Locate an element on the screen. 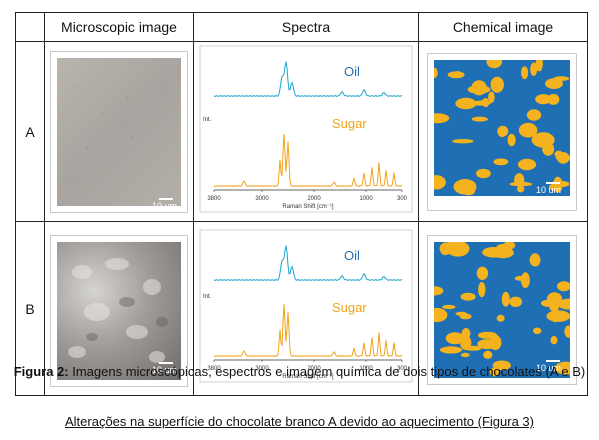 This screenshot has width=599, height=440. microscope-texture-a is located at coordinates (117, 127).